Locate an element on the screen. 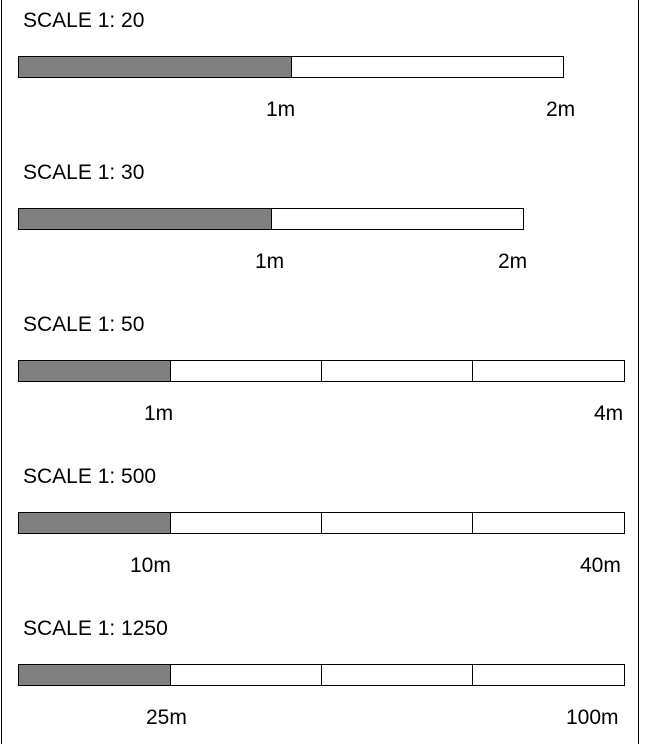 Image resolution: width=654 pixels, height=748 pixels. scale-title: SCALE 1: 30 is located at coordinates (84, 172).